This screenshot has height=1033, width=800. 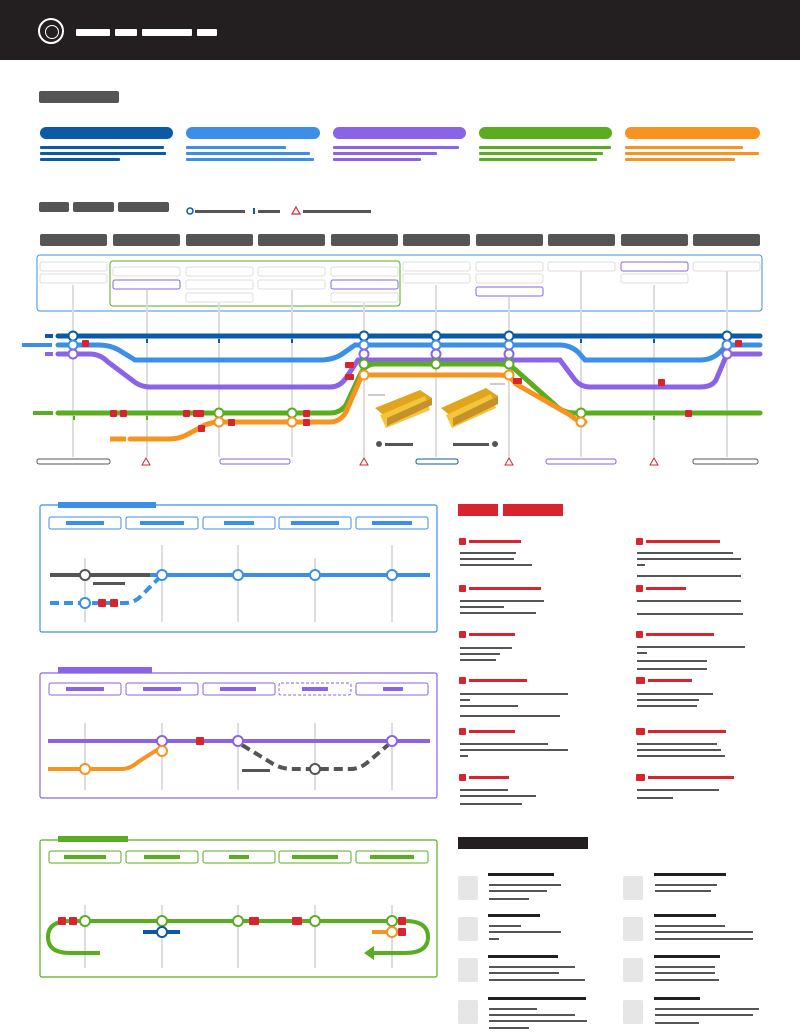 I want to click on line-orange, so click(x=357, y=407).